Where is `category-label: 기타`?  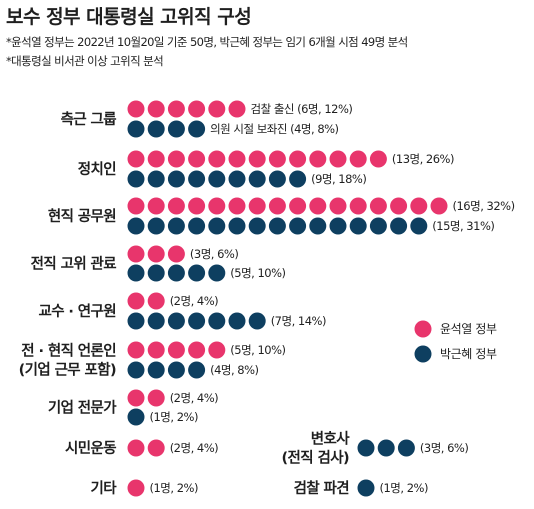 category-label: 기타 is located at coordinates (104, 488).